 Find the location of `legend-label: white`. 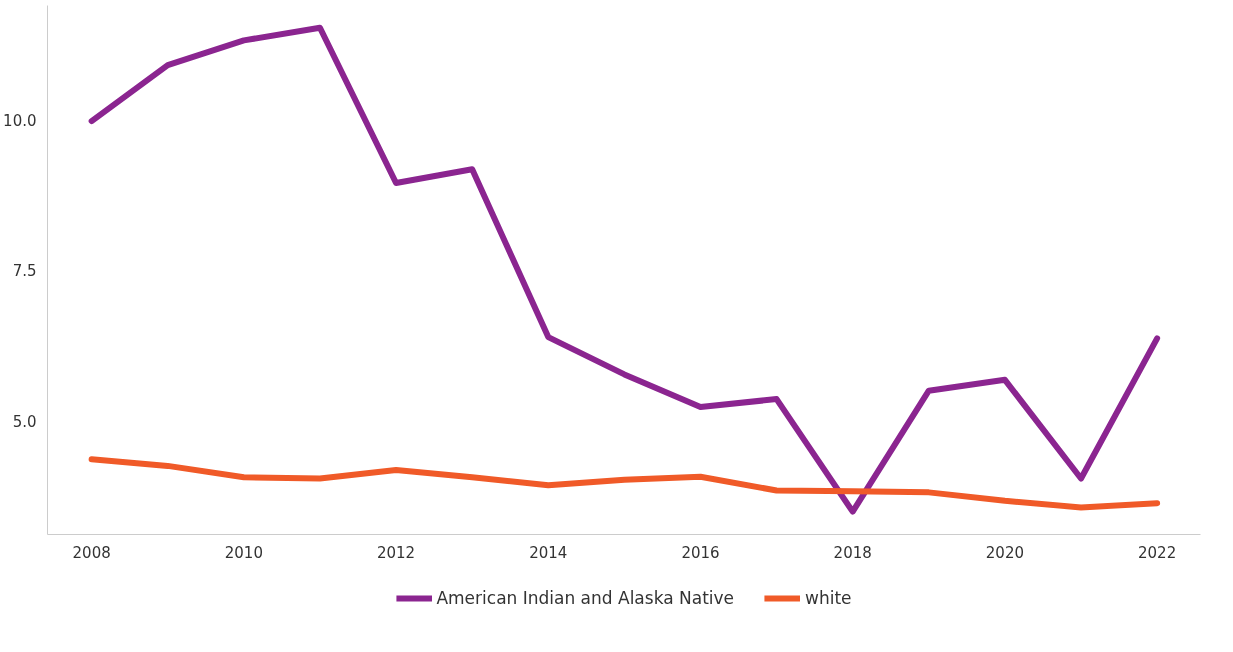

legend-label: white is located at coordinates (828, 597).